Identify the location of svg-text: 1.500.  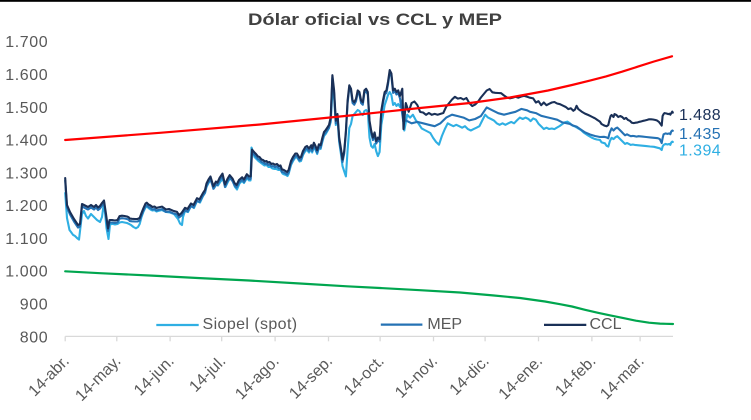
(26, 108).